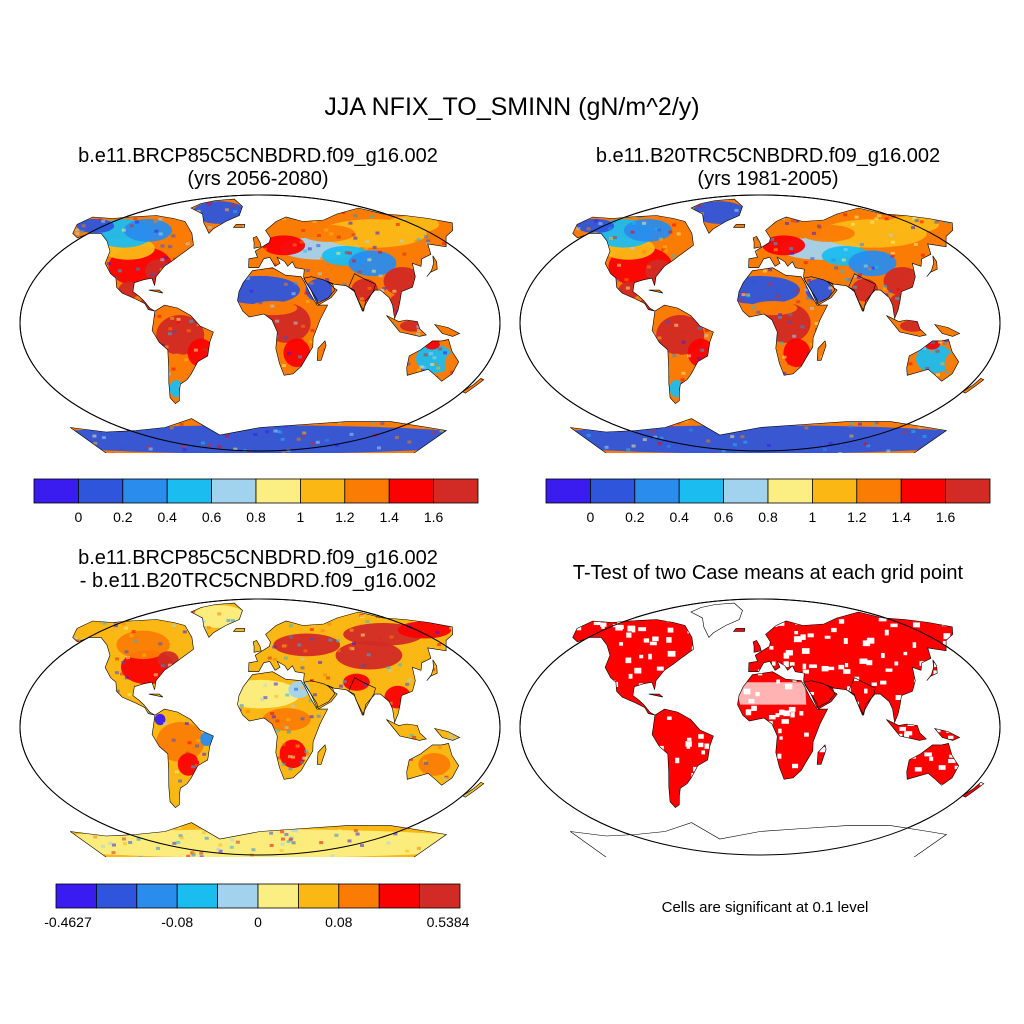 The width and height of the screenshot is (1024, 1024). Describe the element at coordinates (433, 764) in the screenshot. I see `coastline` at that location.